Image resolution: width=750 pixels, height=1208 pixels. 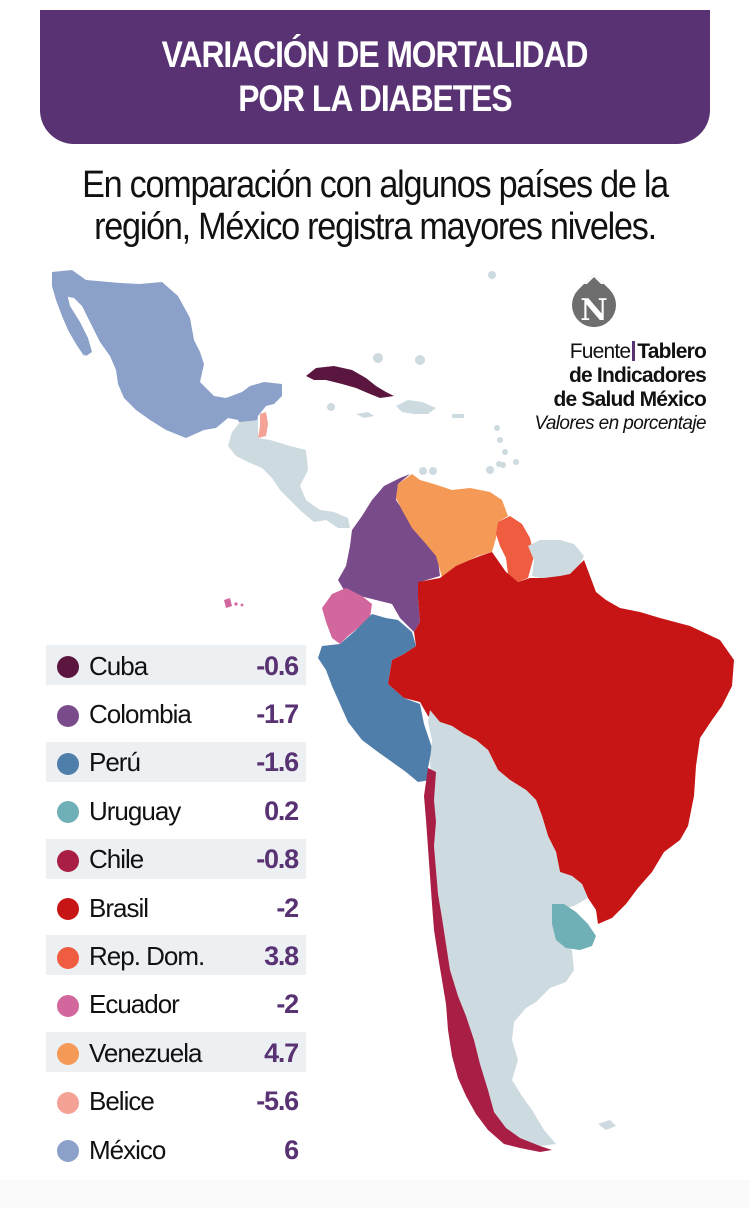 What do you see at coordinates (452, 530) in the screenshot?
I see `country-venezuela` at bounding box center [452, 530].